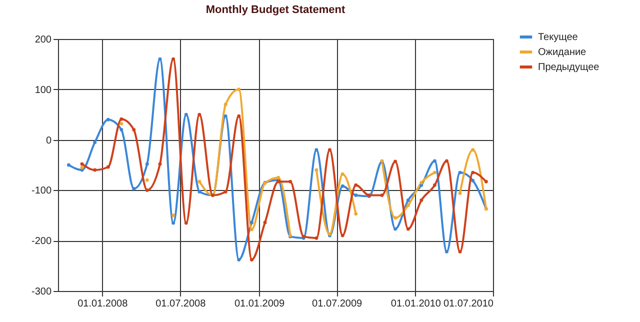 The image size is (640, 322). Describe the element at coordinates (337, 304) in the screenshot. I see `x-tick-label: 01.07.2009` at that location.